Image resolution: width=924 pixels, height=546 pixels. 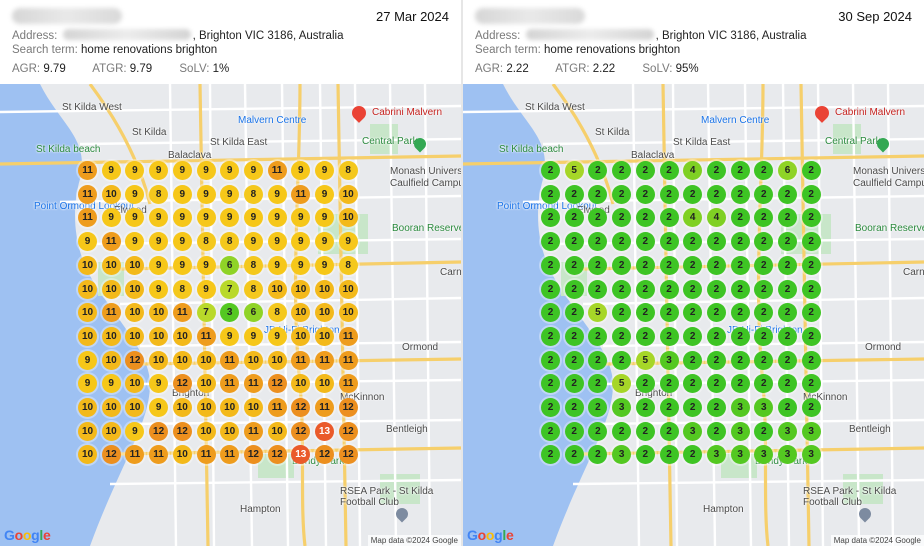 I want to click on rank-marker: 7, so click(x=230, y=289).